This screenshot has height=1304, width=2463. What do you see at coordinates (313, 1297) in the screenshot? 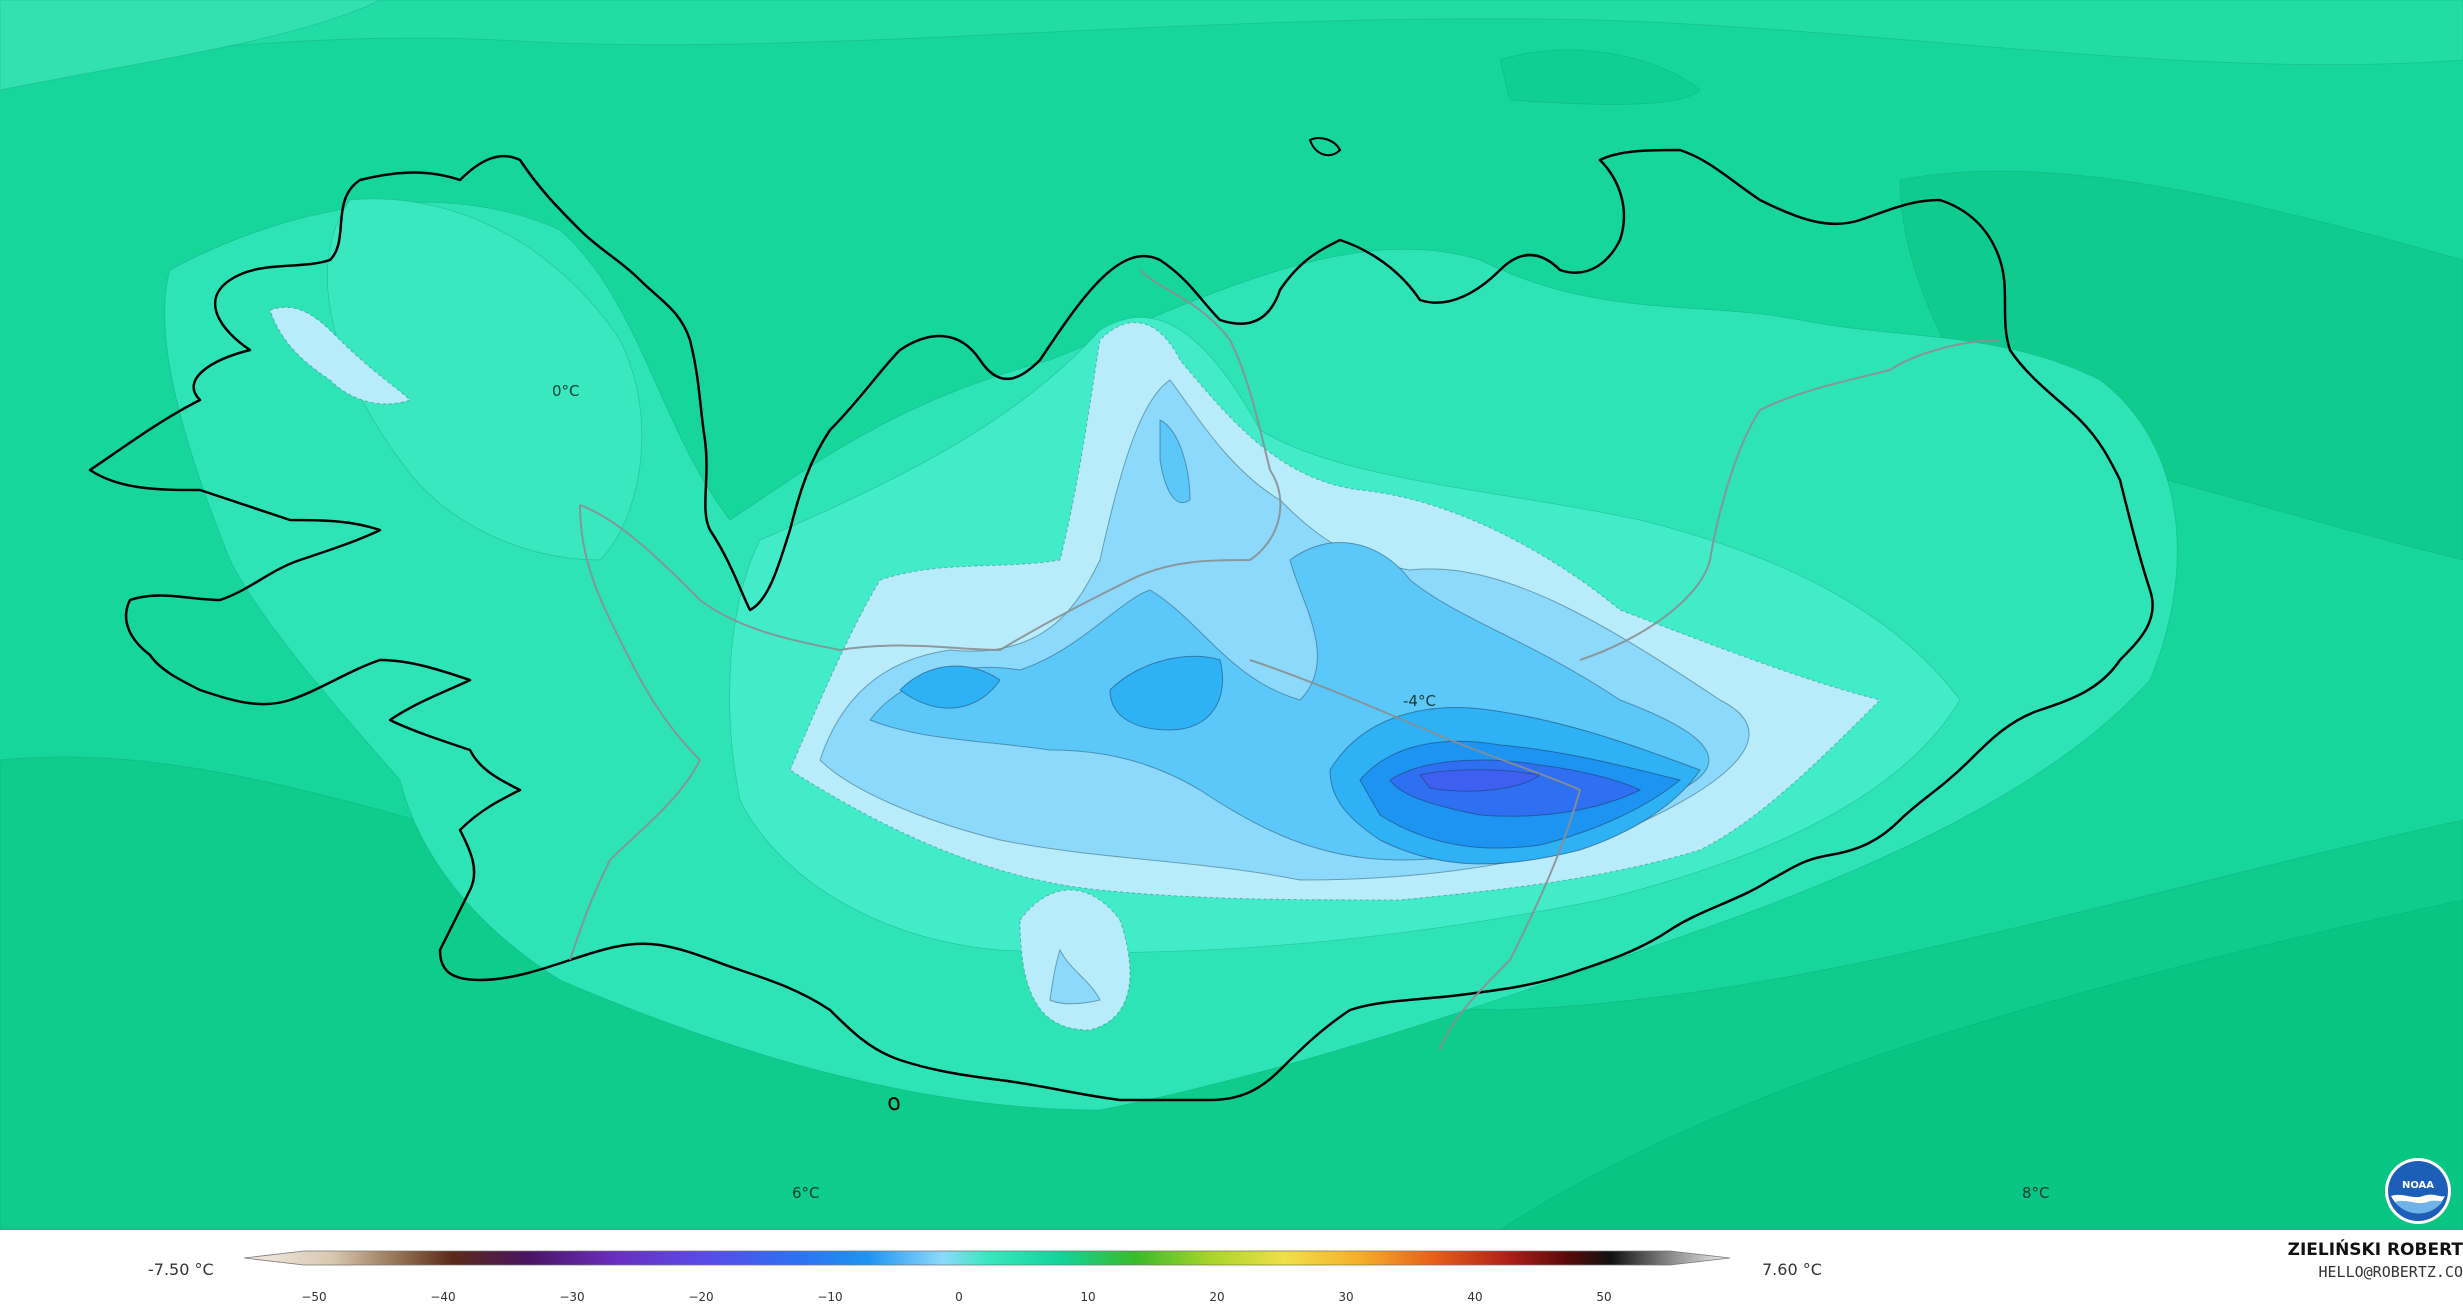
I see `colorbar-tick-label: −50` at bounding box center [313, 1297].